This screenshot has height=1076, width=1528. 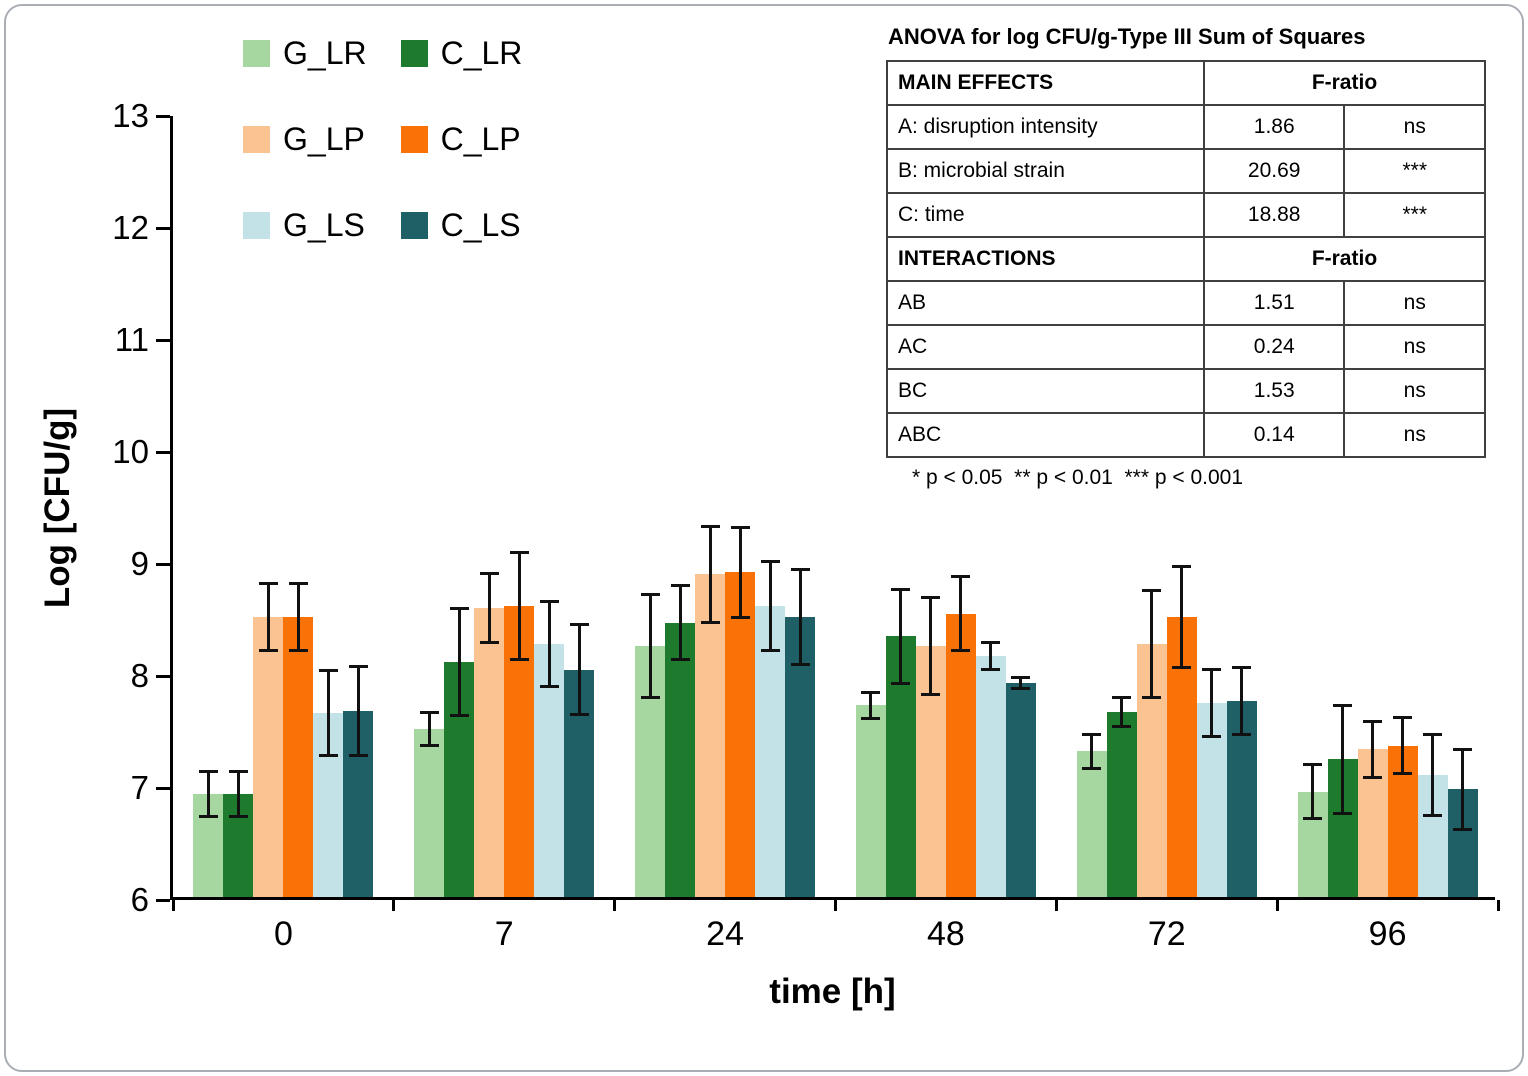 I want to click on anova-row: C: time 18.88 ***, so click(x=1186, y=215).